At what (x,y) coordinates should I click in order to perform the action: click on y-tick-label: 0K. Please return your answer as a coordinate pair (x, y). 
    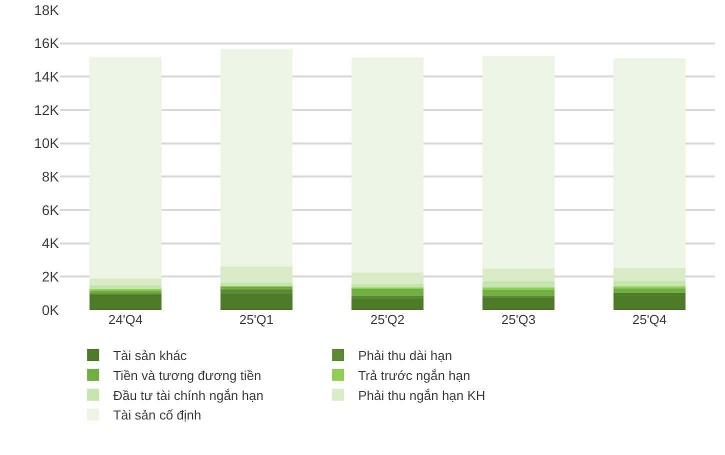
    Looking at the image, I should click on (51, 310).